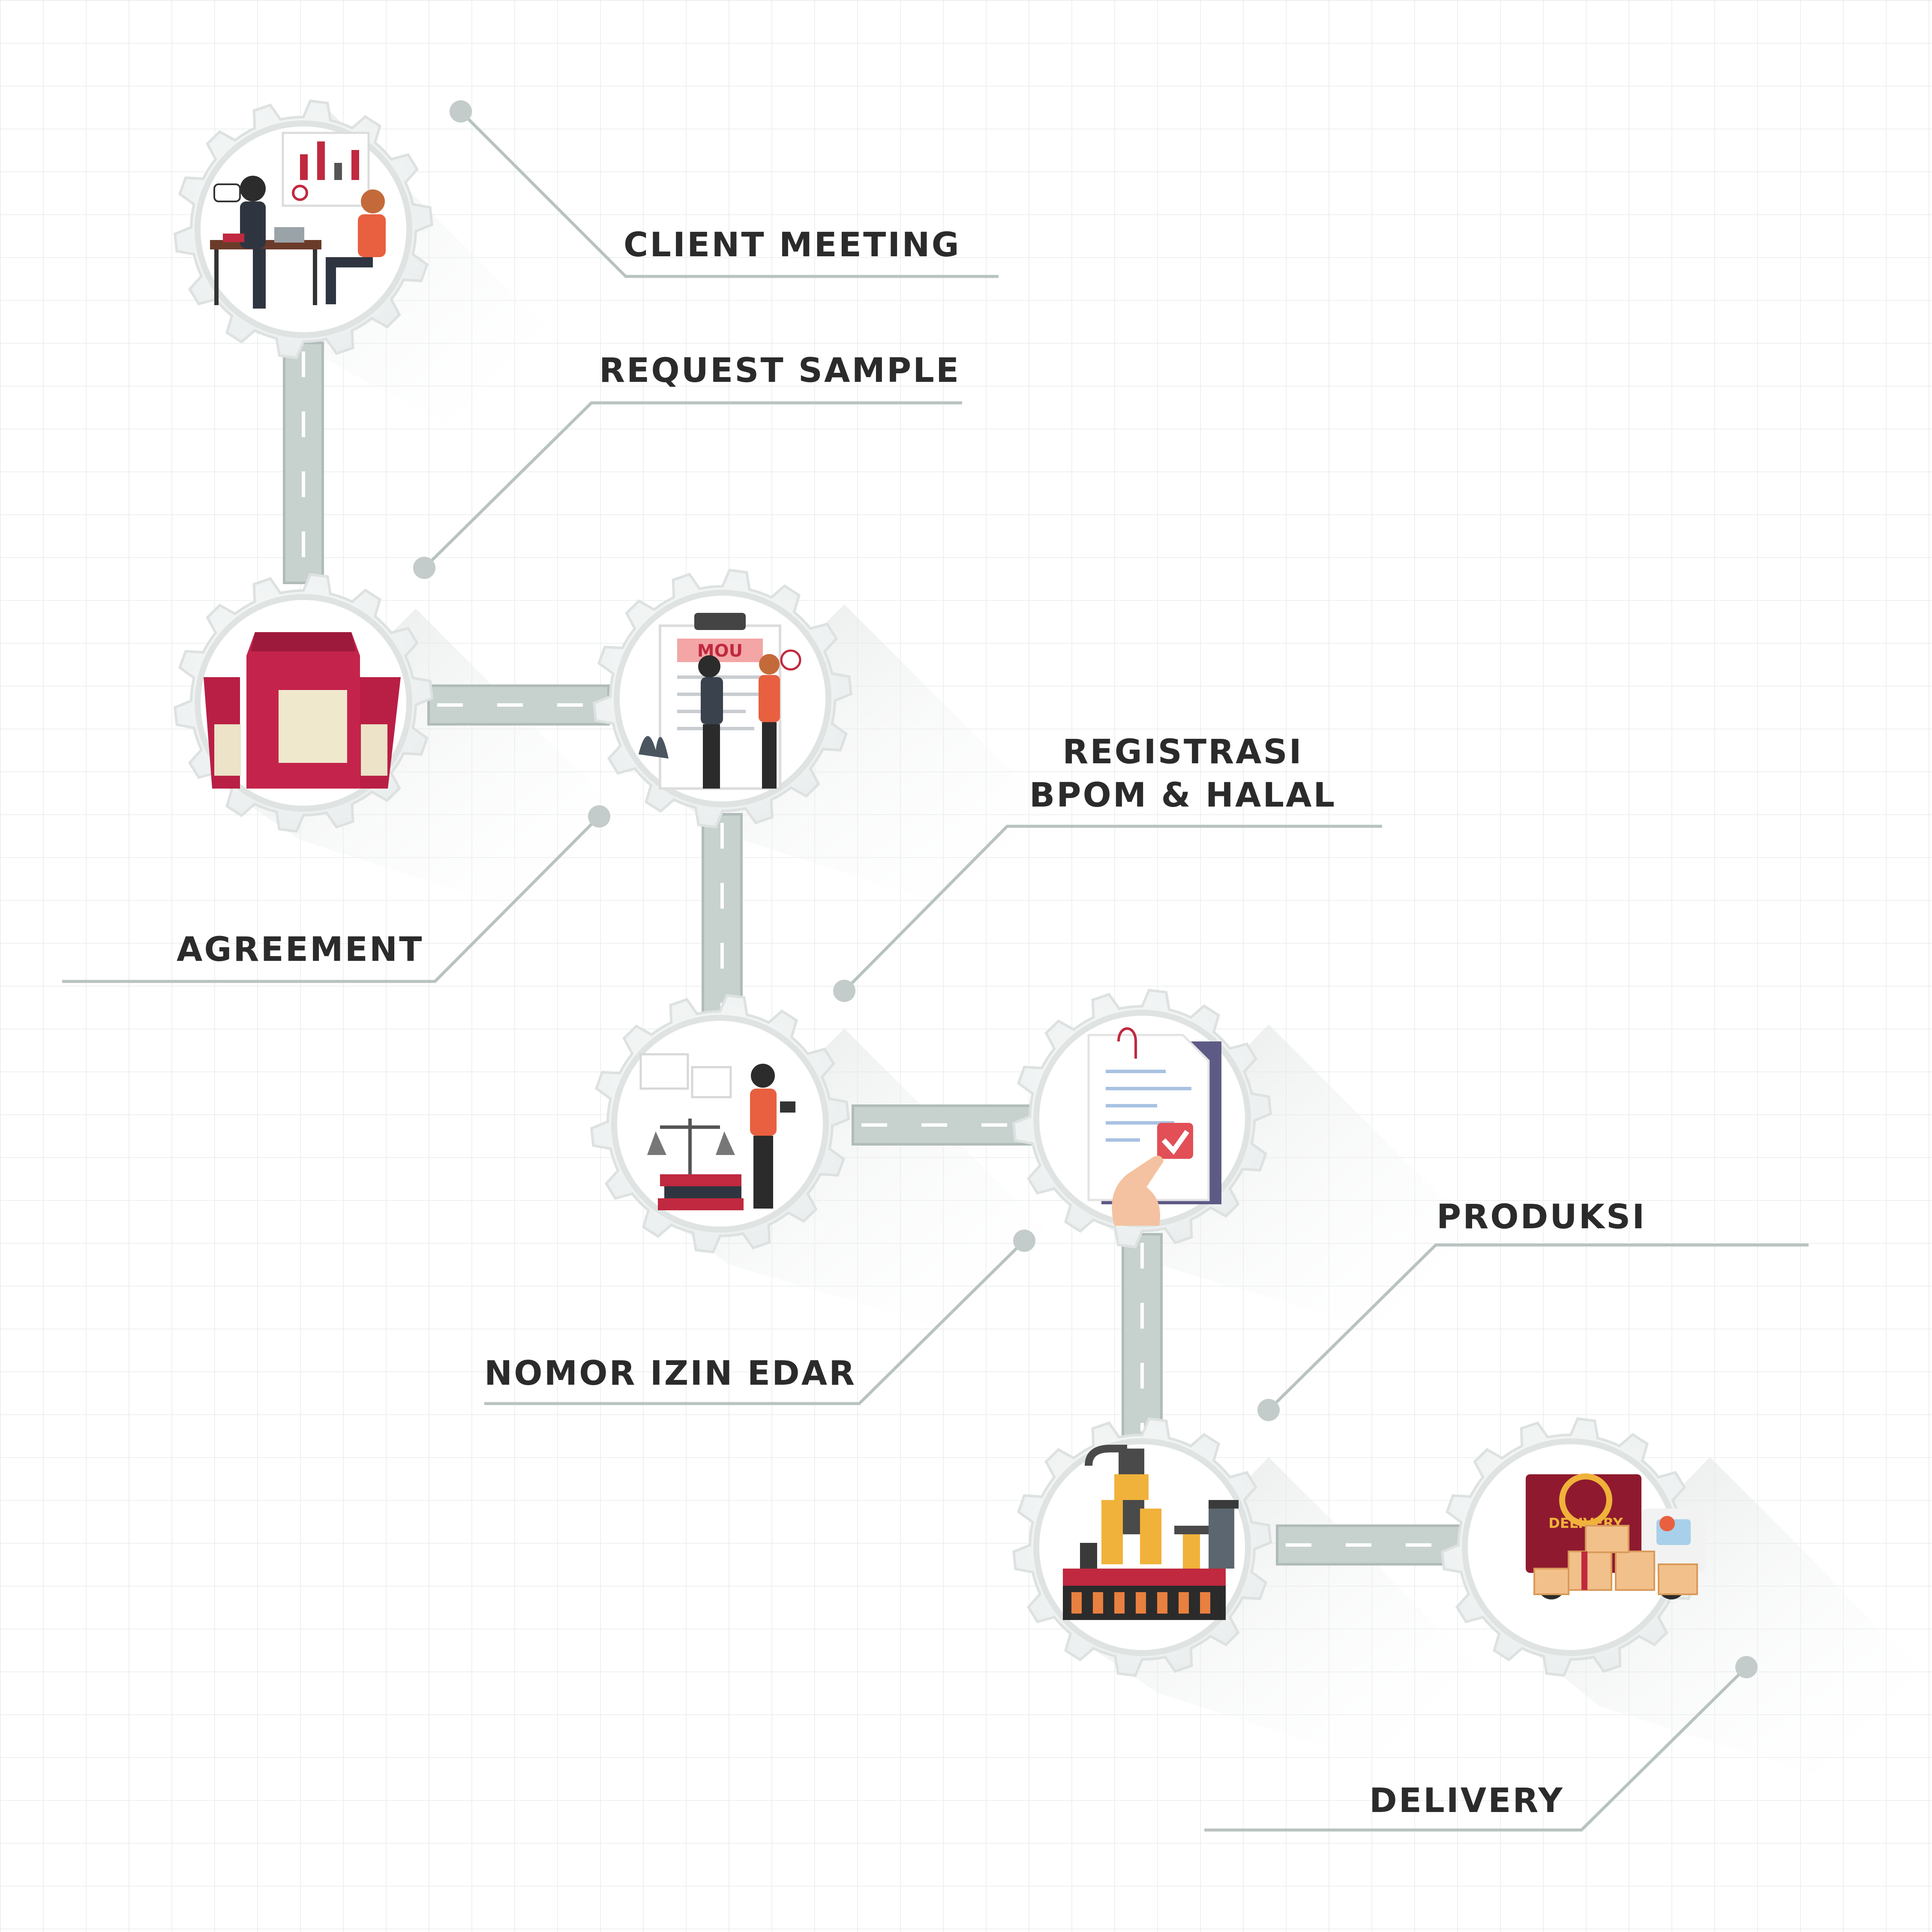 This screenshot has height=1932, width=1932. I want to click on step-label-registrasi-line2: BPOM & HALAL, so click(1183, 795).